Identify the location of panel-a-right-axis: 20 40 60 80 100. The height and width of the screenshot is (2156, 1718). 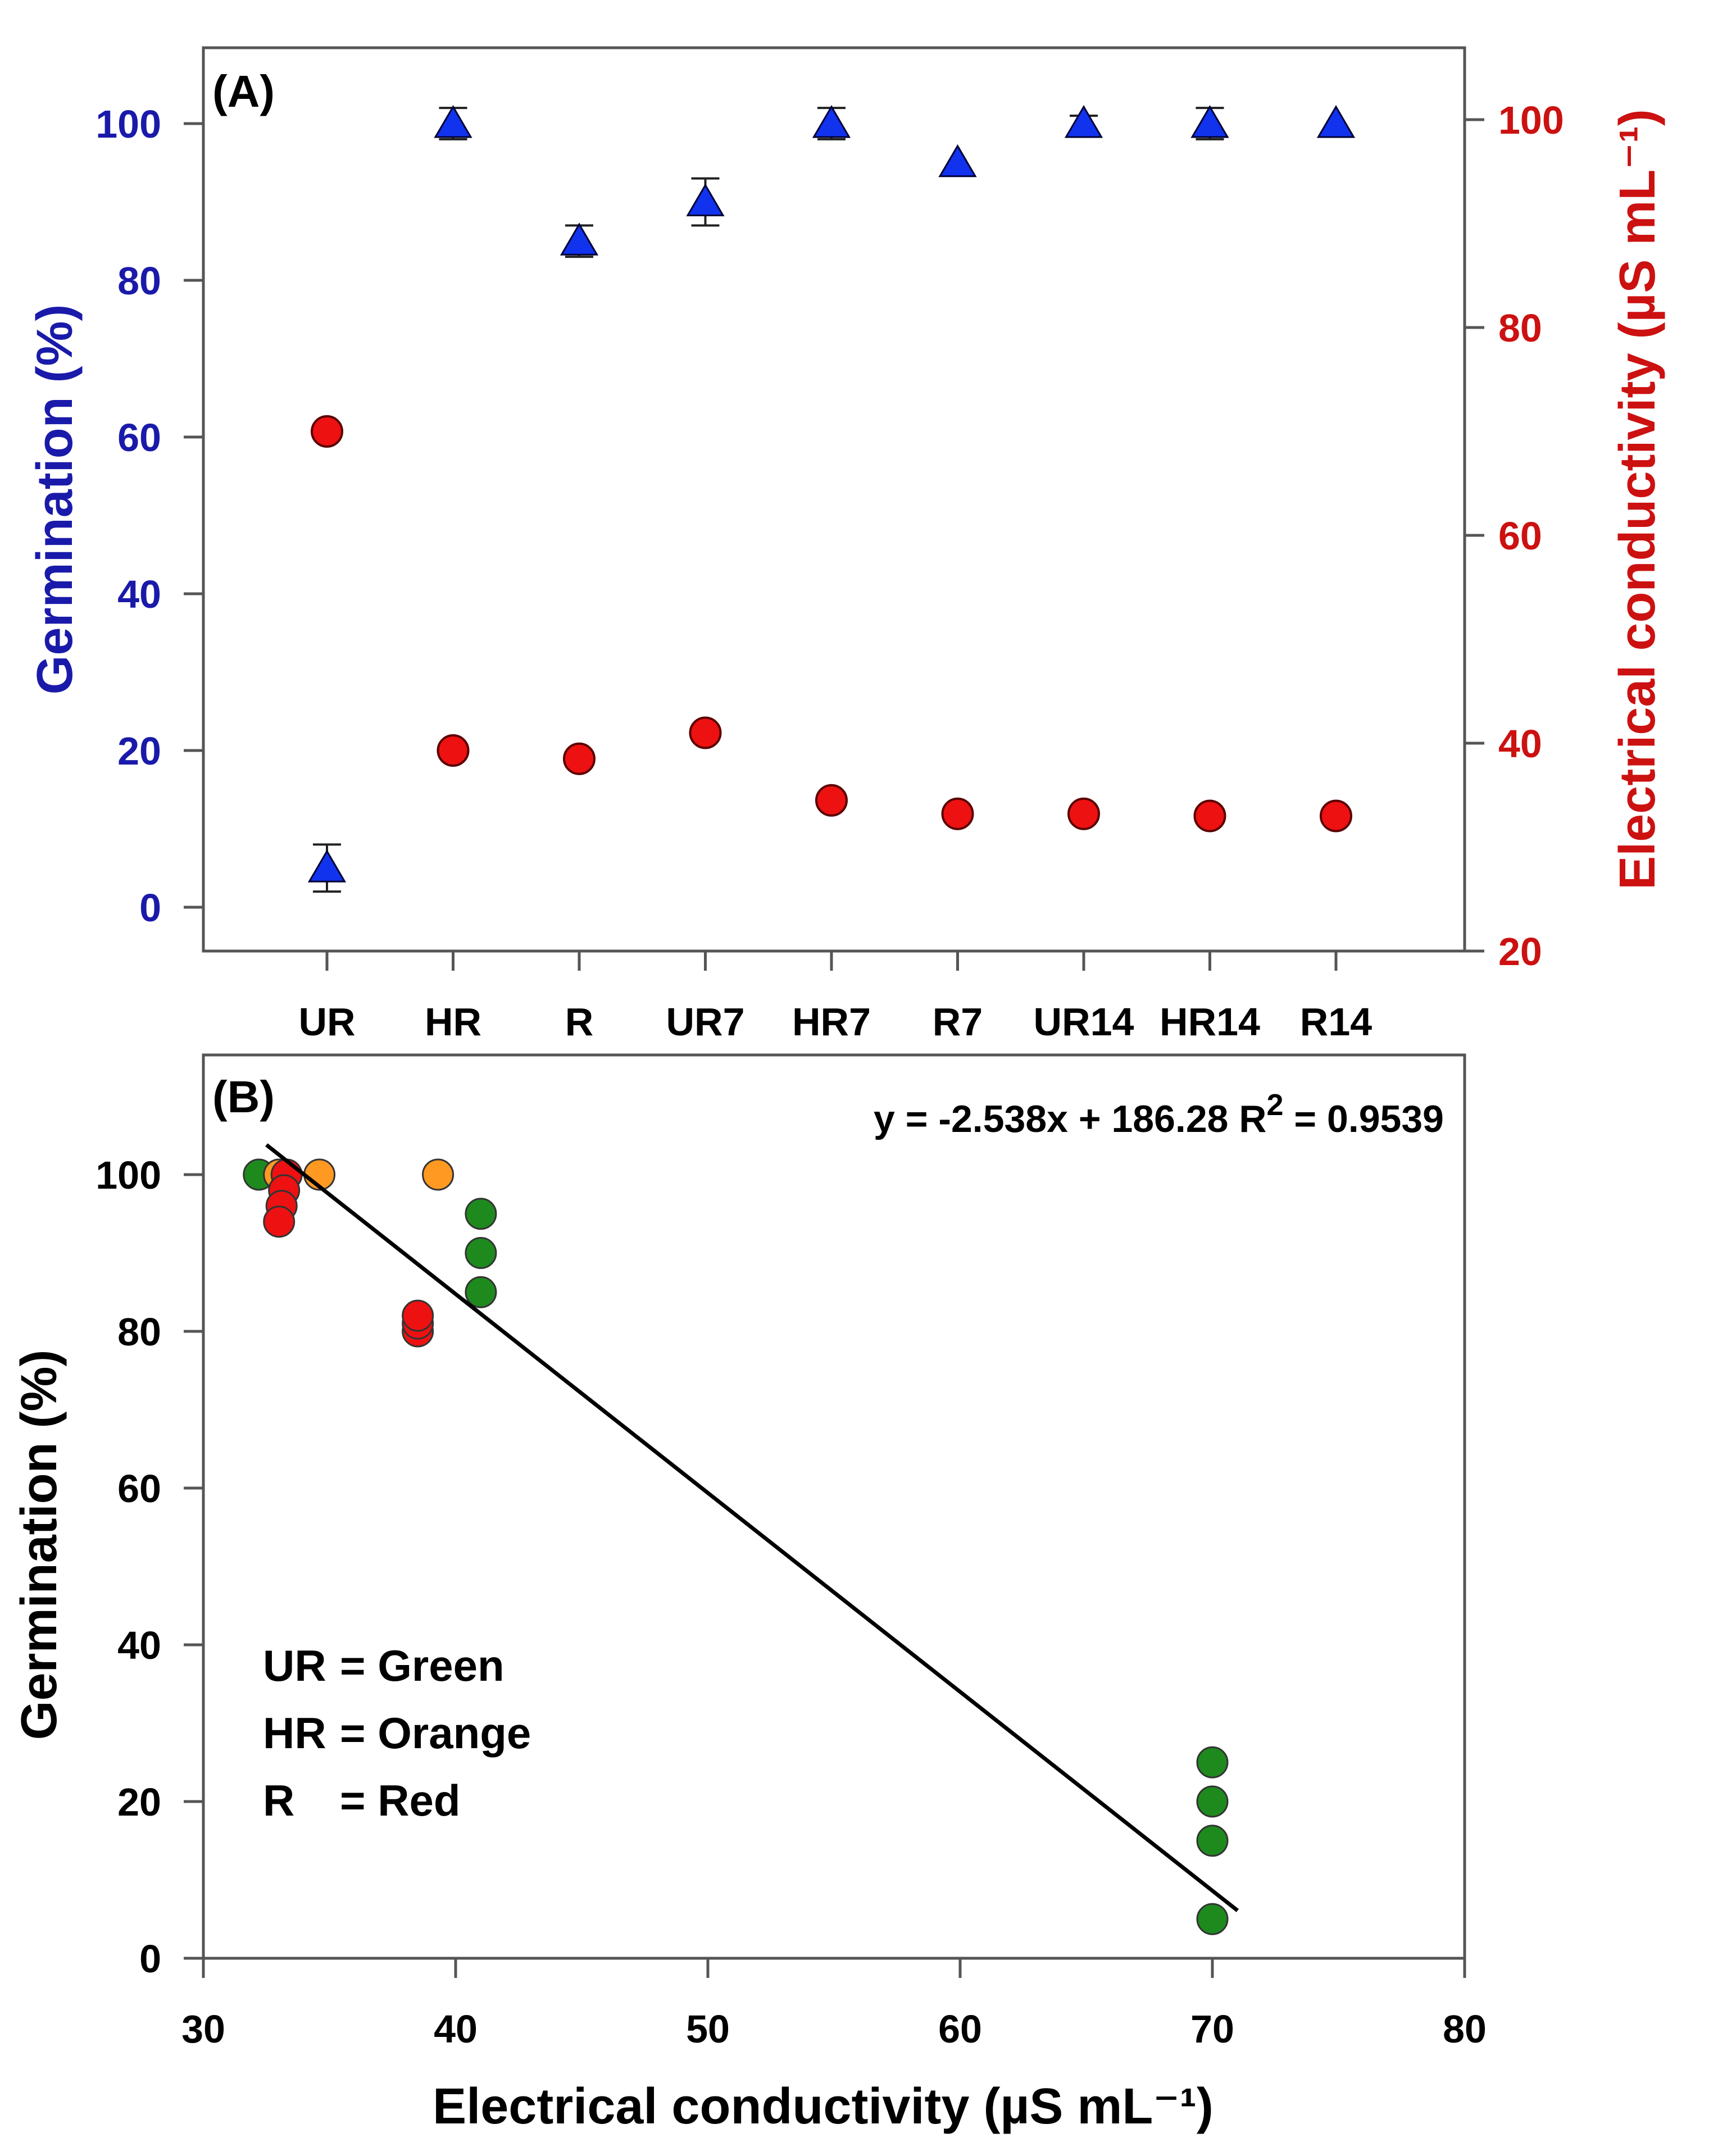
(1514, 536).